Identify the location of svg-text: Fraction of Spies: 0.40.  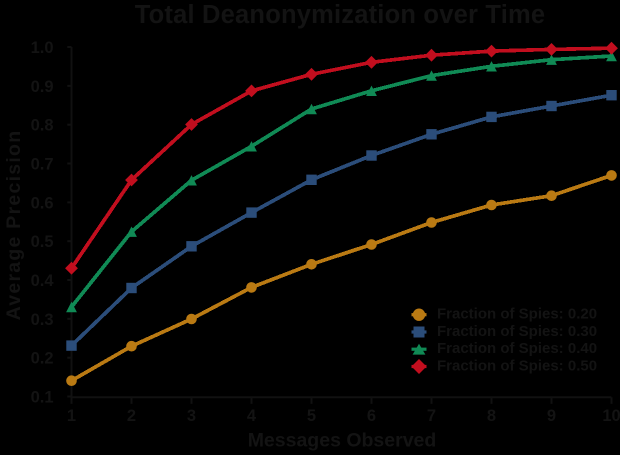
(517, 348).